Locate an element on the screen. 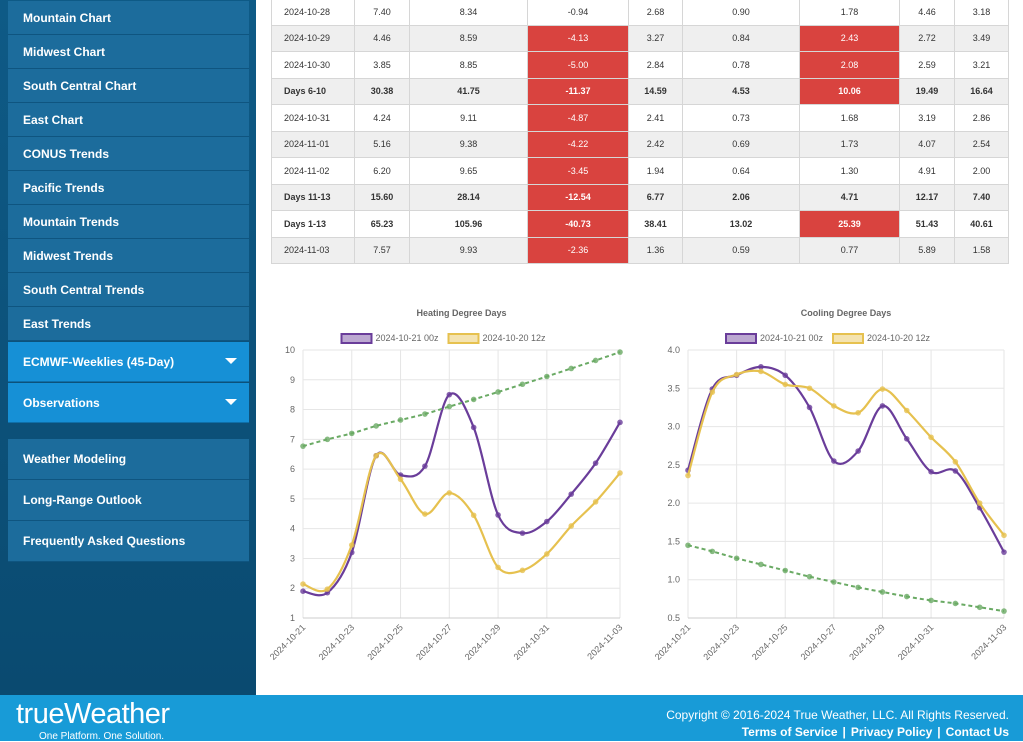  nav-link: Weather Modeling is located at coordinates (128, 459).